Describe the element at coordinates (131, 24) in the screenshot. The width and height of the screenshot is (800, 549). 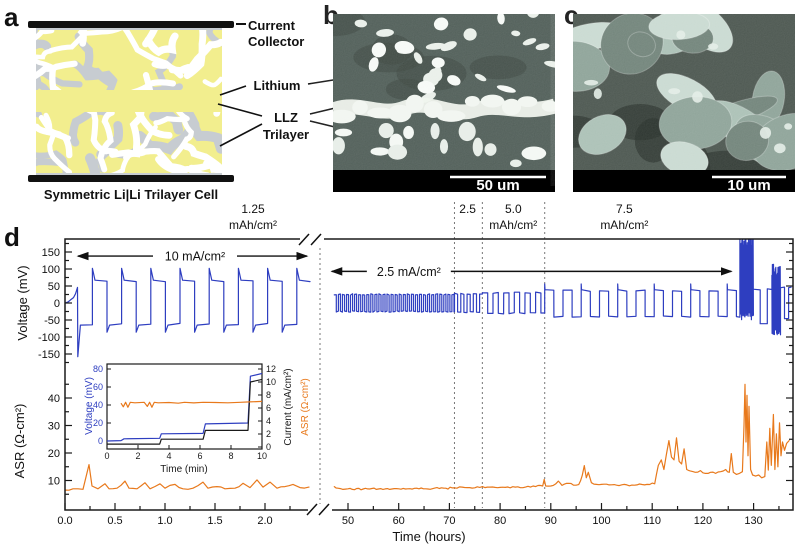
I see `top-current-collector-bar` at that location.